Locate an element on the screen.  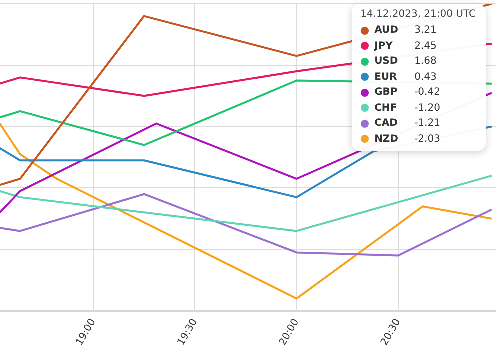
annotation: -1.21 is located at coordinates (427, 124).